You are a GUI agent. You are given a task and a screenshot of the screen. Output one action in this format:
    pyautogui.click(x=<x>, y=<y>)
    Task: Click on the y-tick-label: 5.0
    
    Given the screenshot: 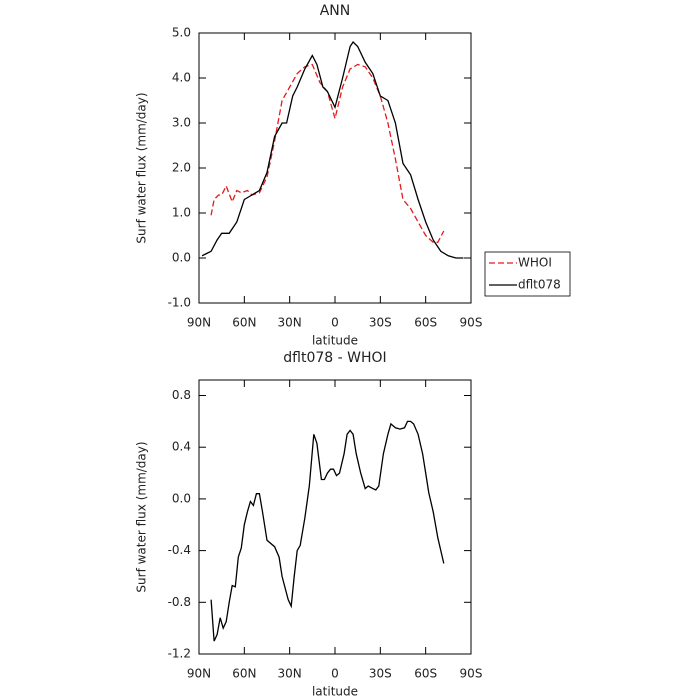 What is the action you would take?
    pyautogui.click(x=181, y=33)
    